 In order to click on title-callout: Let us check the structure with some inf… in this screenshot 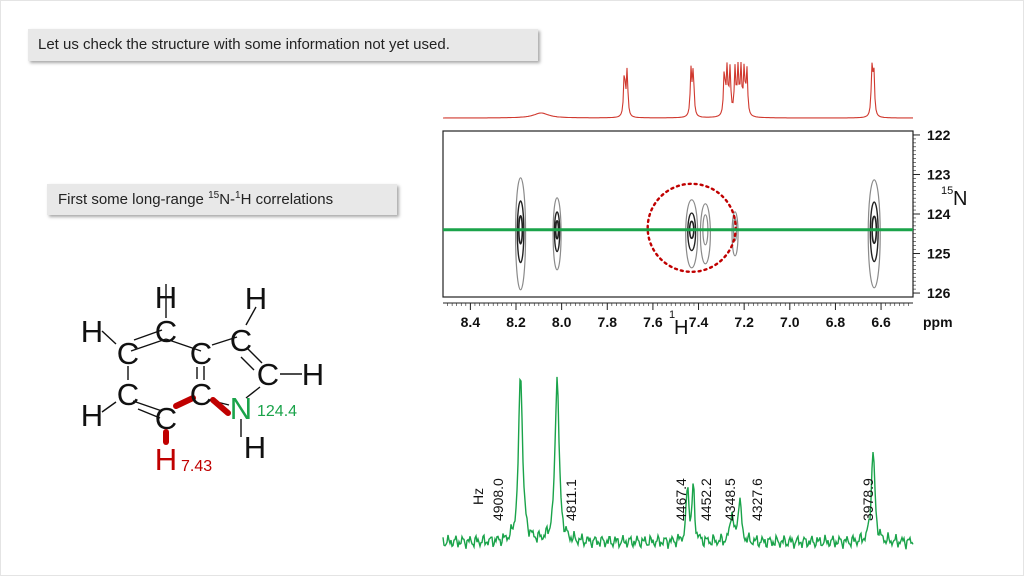, I will do `click(283, 45)`.